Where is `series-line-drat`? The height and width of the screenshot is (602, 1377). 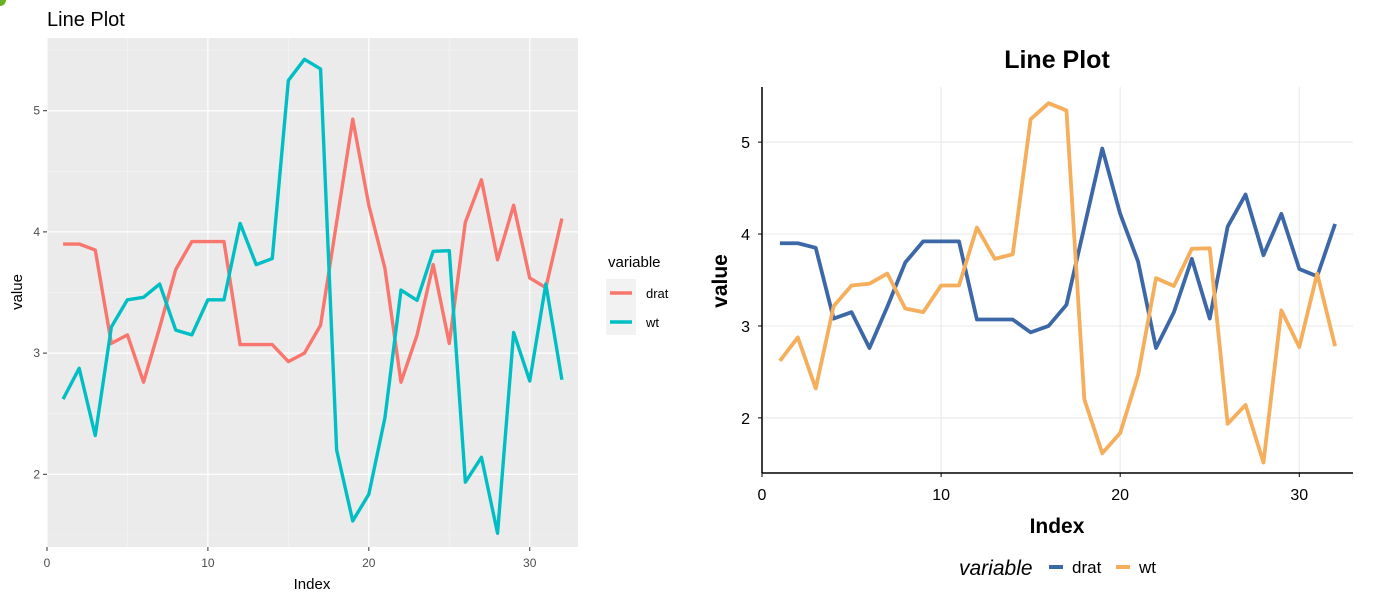
series-line-drat is located at coordinates (1058, 248).